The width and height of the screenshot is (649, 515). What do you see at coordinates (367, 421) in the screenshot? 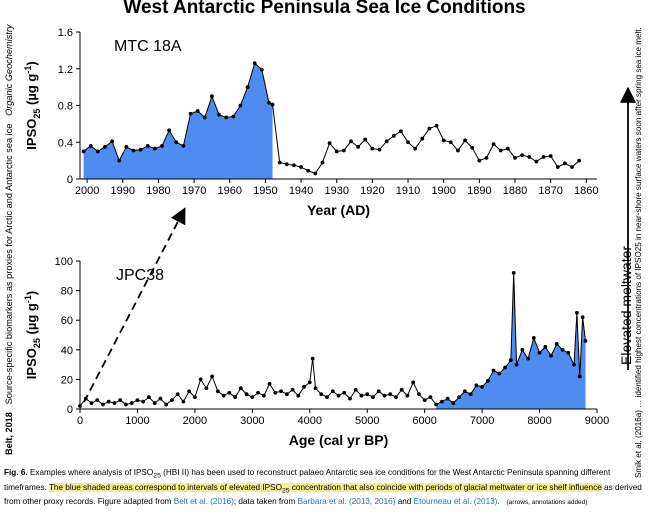
I see `x-tick-label: 5000` at bounding box center [367, 421].